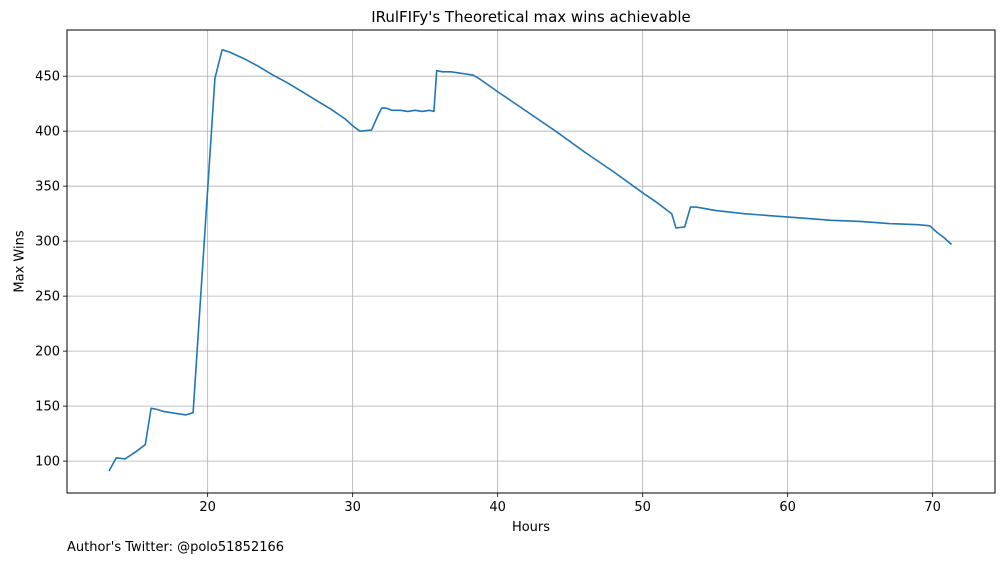 This screenshot has height=562, width=1005. Describe the element at coordinates (207, 507) in the screenshot. I see `x-tick-label: 20` at that location.